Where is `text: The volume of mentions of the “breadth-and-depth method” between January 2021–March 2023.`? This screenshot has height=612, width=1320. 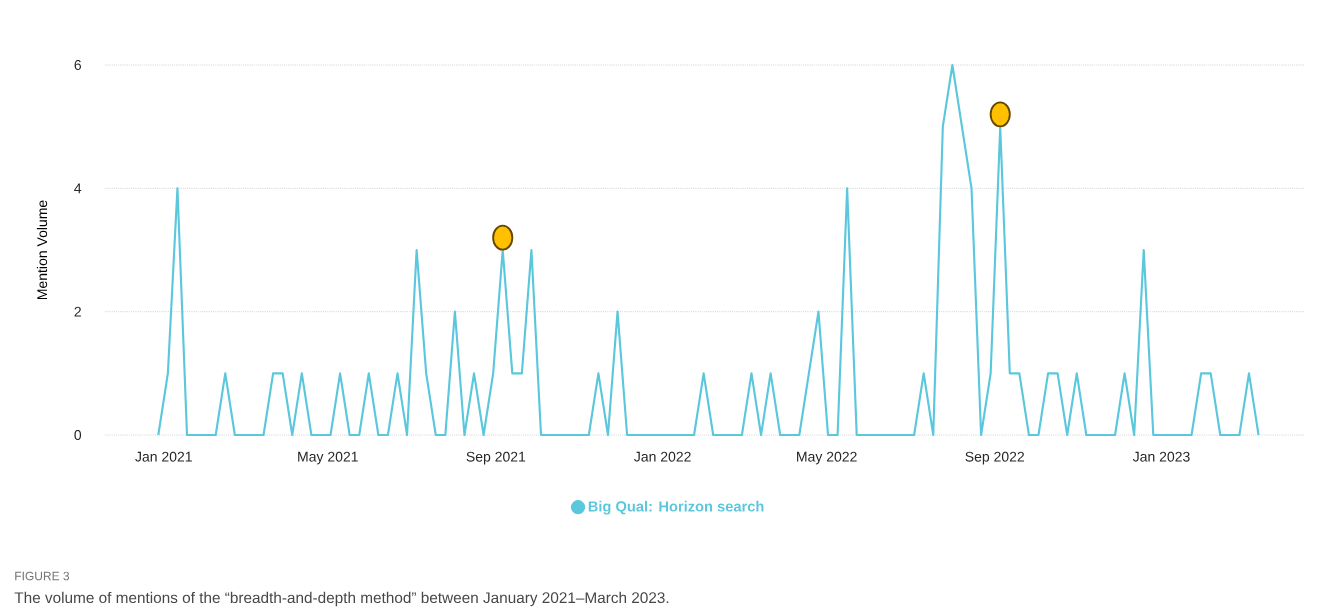
text: The volume of mentions of the “breadth-and-depth method” between January 2021–March 2023. is located at coordinates (341, 599).